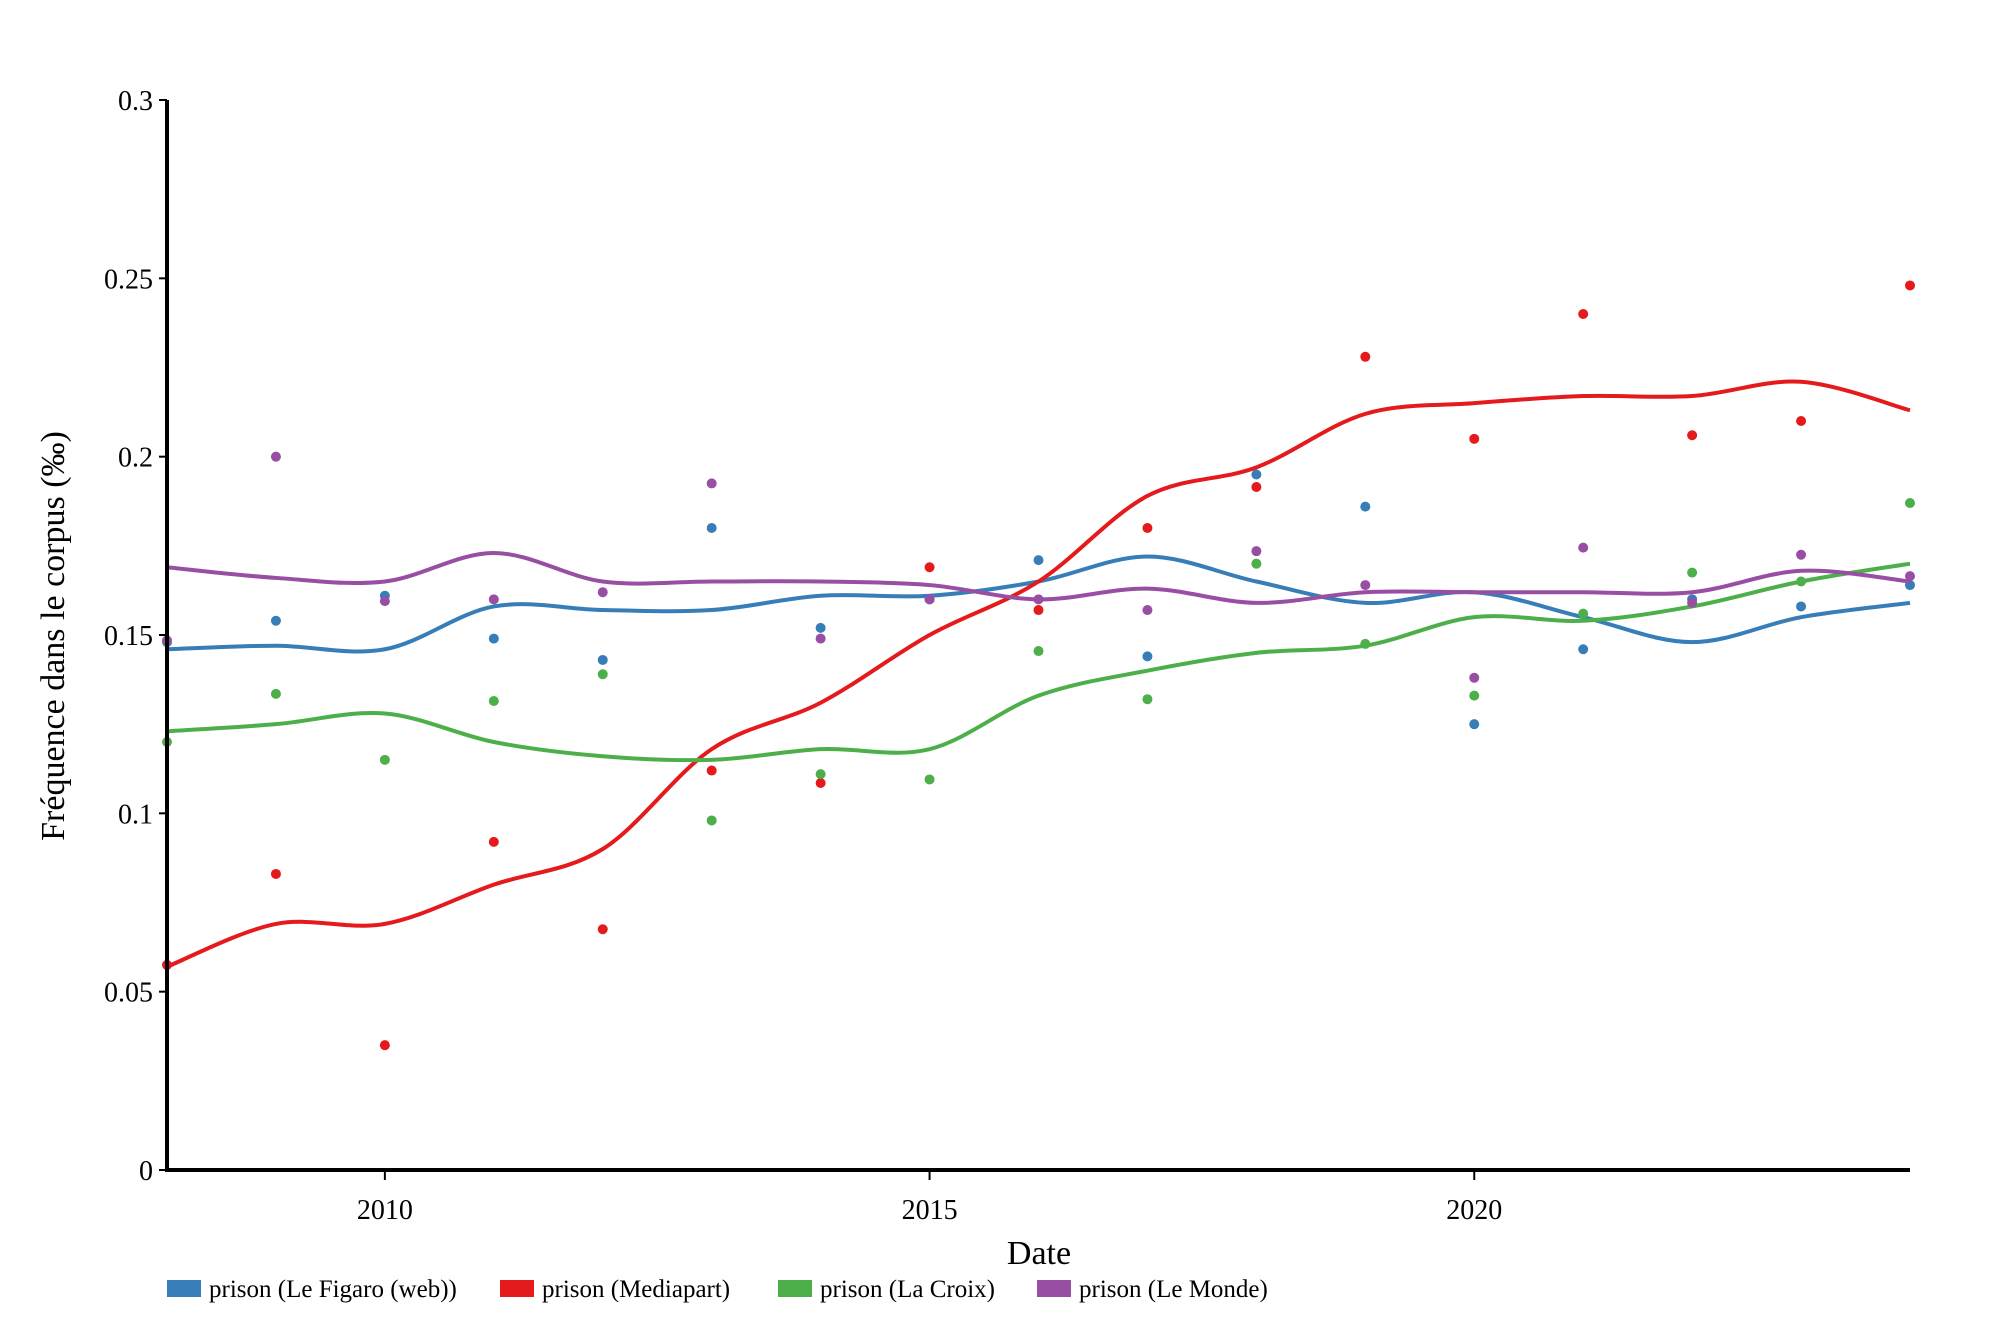  I want to click on x-axis-label: Date, so click(1039, 1253).